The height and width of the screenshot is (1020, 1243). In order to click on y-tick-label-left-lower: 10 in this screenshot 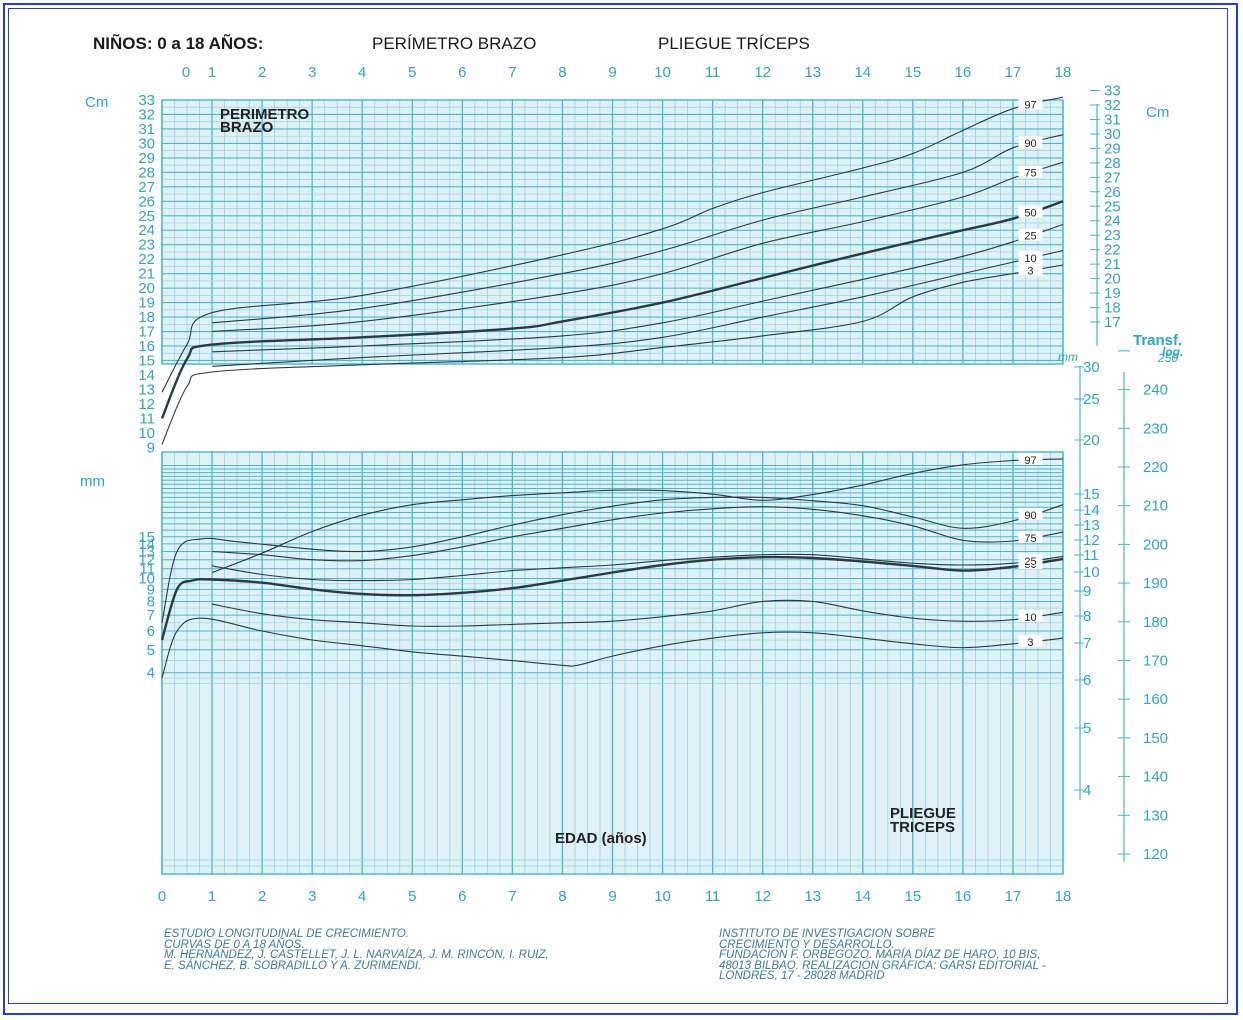, I will do `click(146, 433)`.